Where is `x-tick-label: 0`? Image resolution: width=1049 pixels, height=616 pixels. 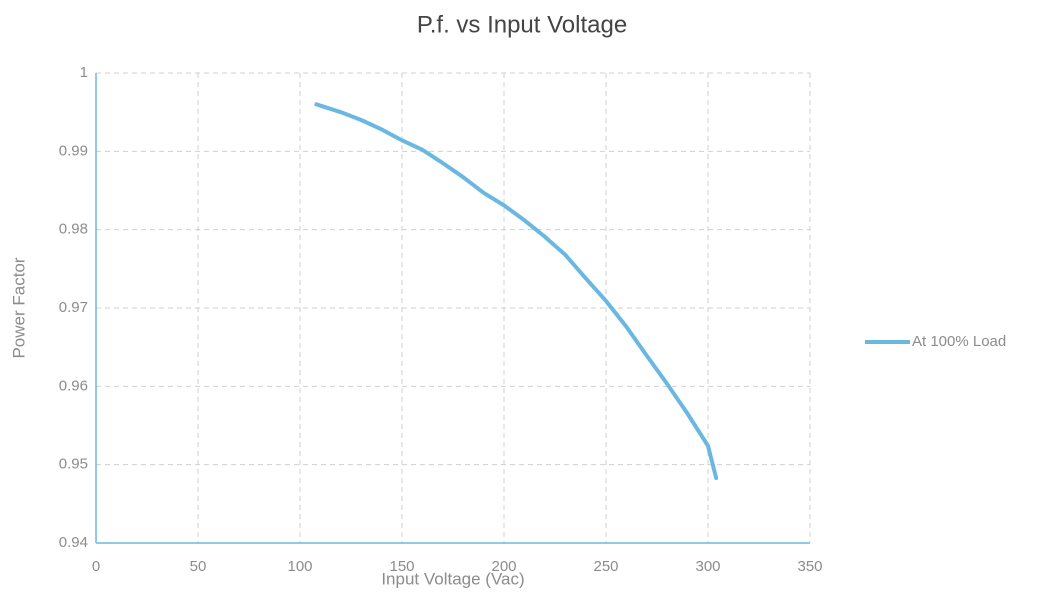
x-tick-label: 0 is located at coordinates (96, 566).